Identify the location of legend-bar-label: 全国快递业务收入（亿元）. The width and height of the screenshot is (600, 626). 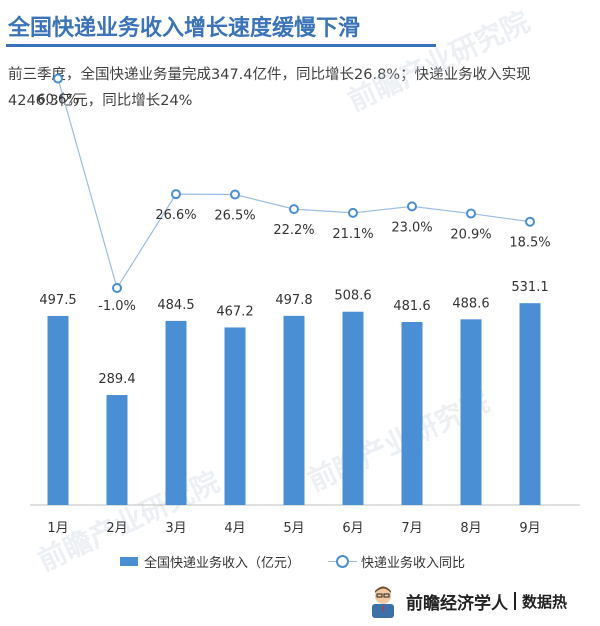
(222, 563).